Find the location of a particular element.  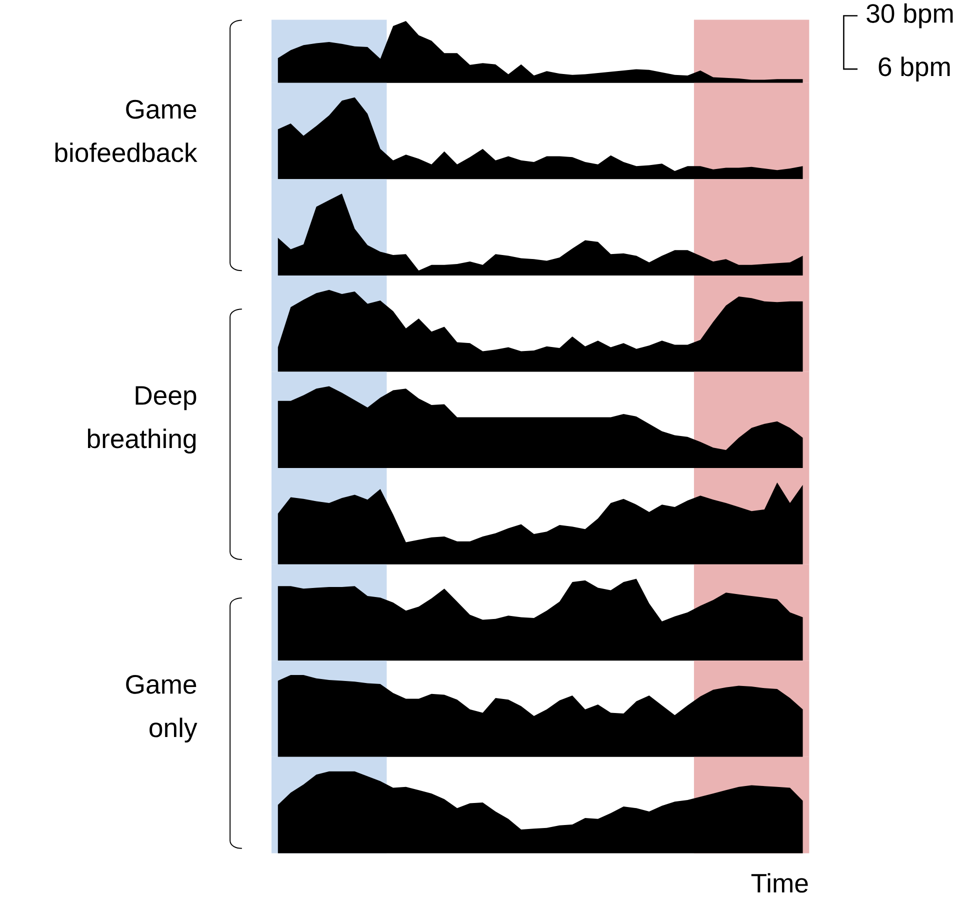

text: 30 bpm is located at coordinates (909, 16).